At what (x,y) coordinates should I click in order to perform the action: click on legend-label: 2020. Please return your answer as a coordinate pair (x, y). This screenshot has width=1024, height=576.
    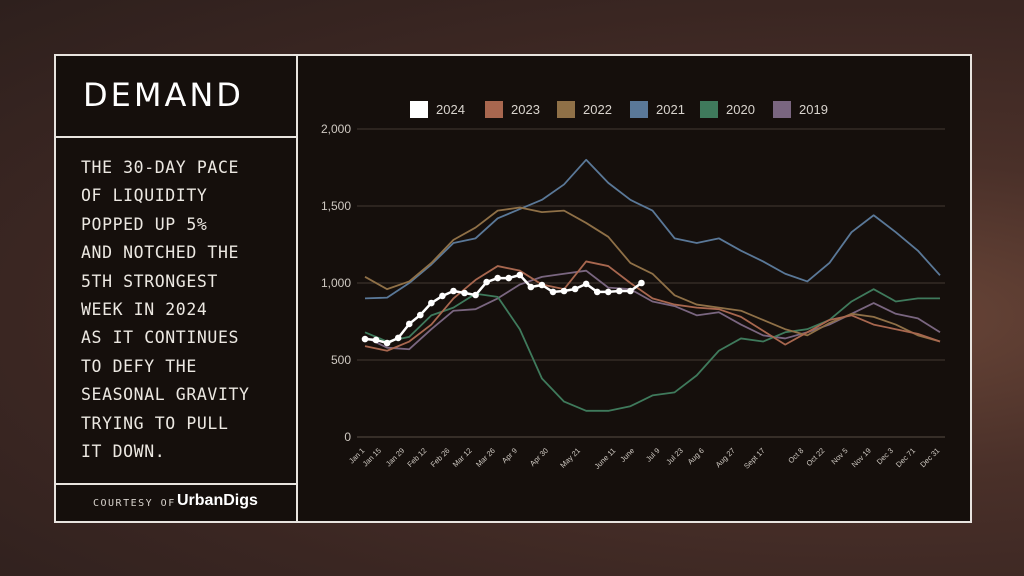
    Looking at the image, I should click on (740, 109).